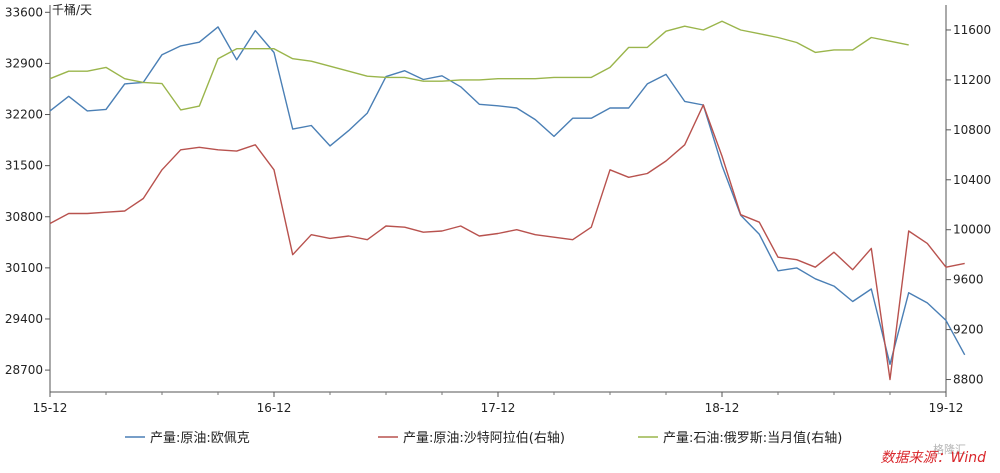 This screenshot has height=473, width=1000. What do you see at coordinates (972, 180) in the screenshot?
I see `right-tick-label: 10400` at bounding box center [972, 180].